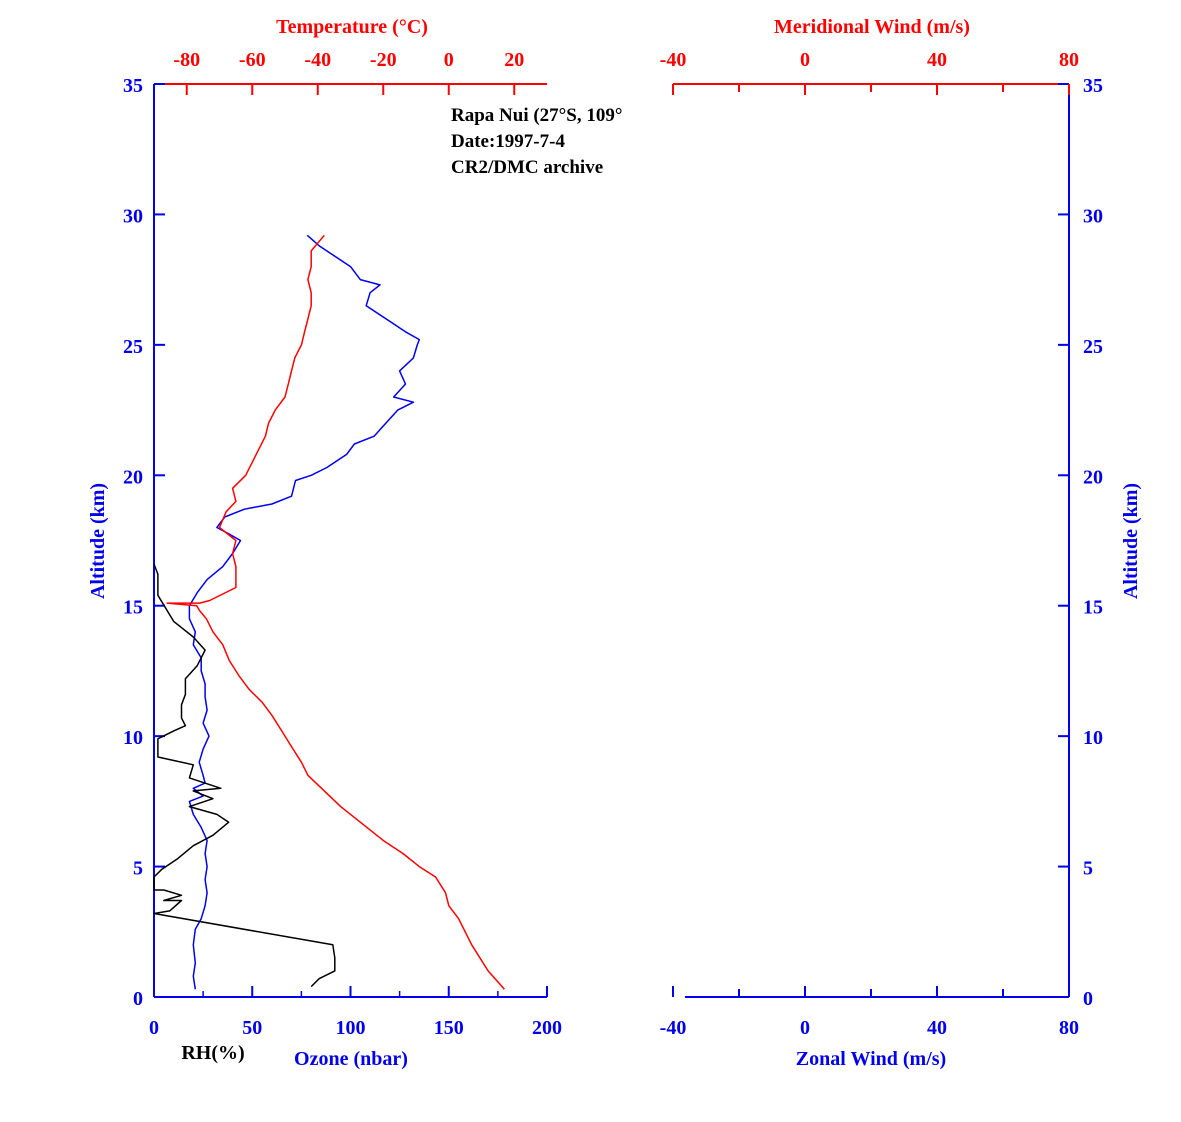 Image resolution: width=1181 pixels, height=1122 pixels. I want to click on ozone-ticks: 0 50 100 150 200, so click(355, 1012).